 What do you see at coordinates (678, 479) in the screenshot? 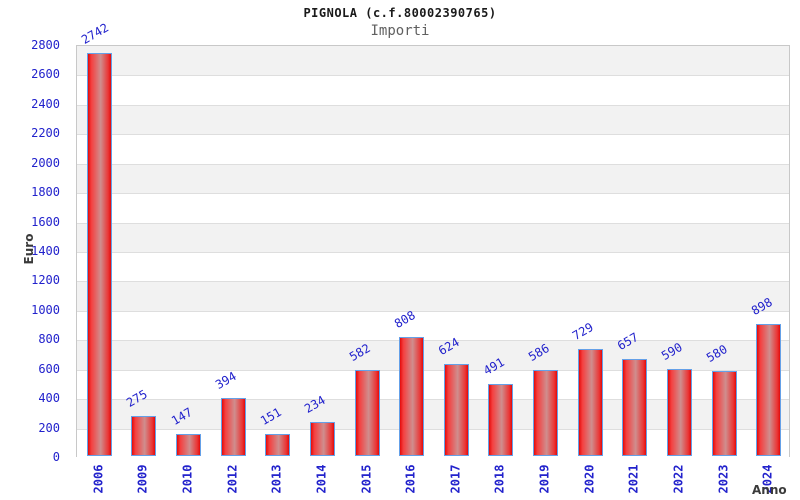
I see `x-tick-label: 2022` at bounding box center [678, 479].